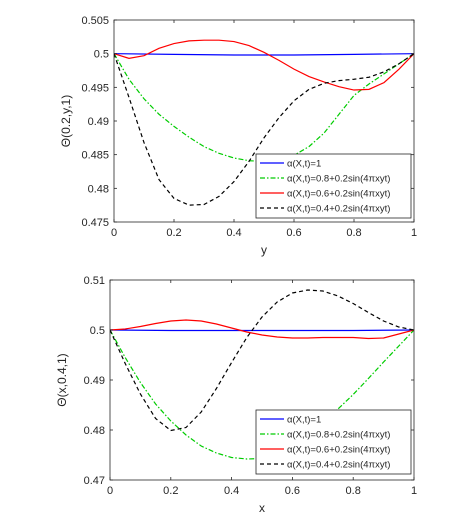 This screenshot has width=474, height=525. Describe the element at coordinates (95, 156) in the screenshot. I see `y-tick-label: 0.485` at that location.